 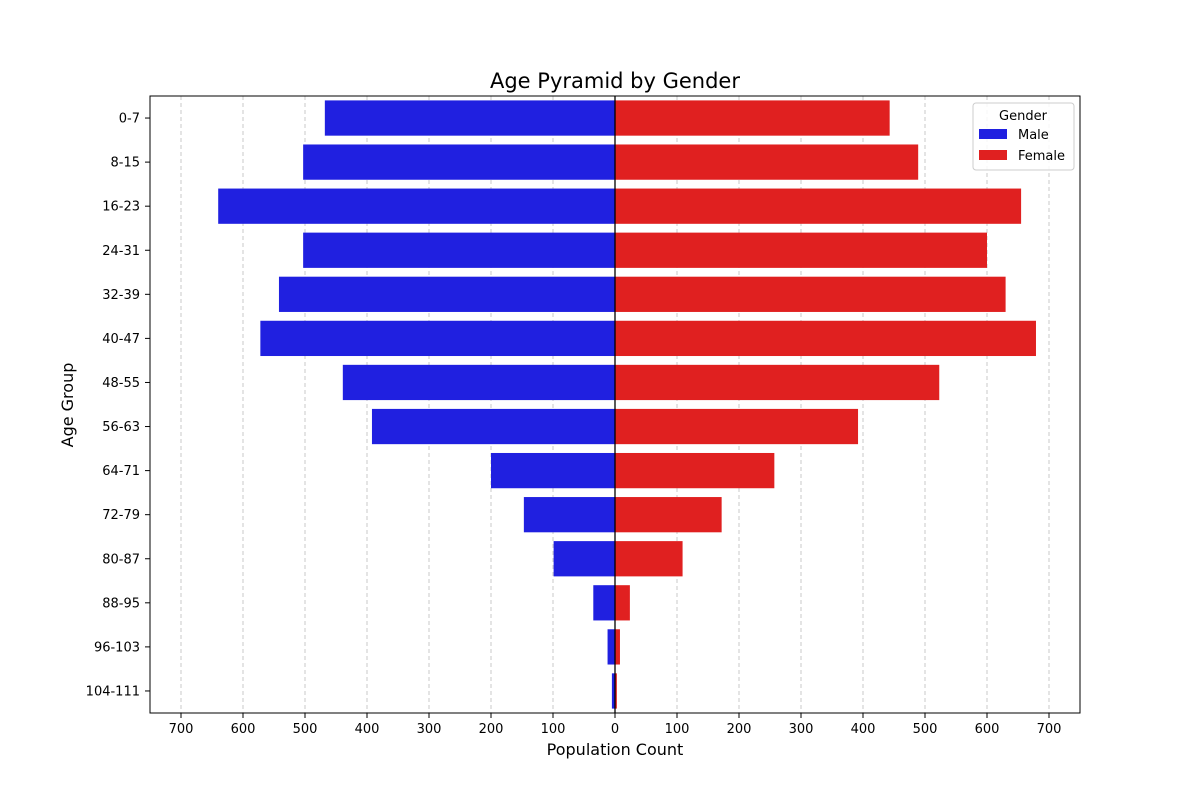 I want to click on y-tick-label: 104-111, so click(x=113, y=691).